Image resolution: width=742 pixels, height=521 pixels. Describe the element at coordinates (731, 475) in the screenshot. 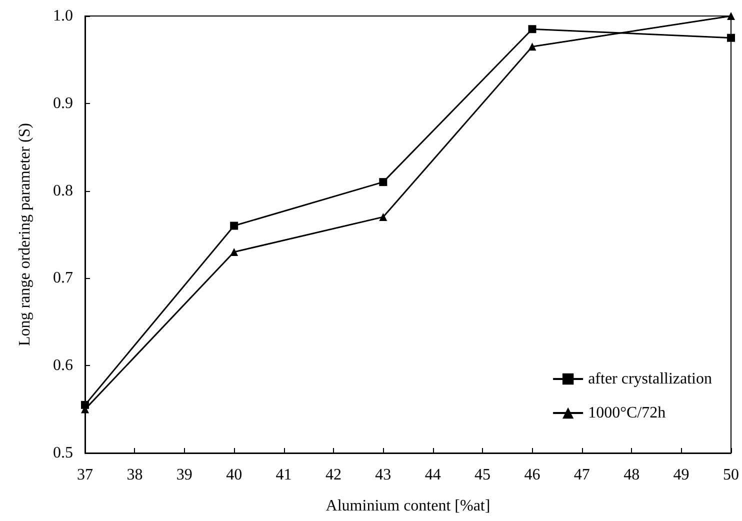

I see `x-tick-label: 50` at that location.